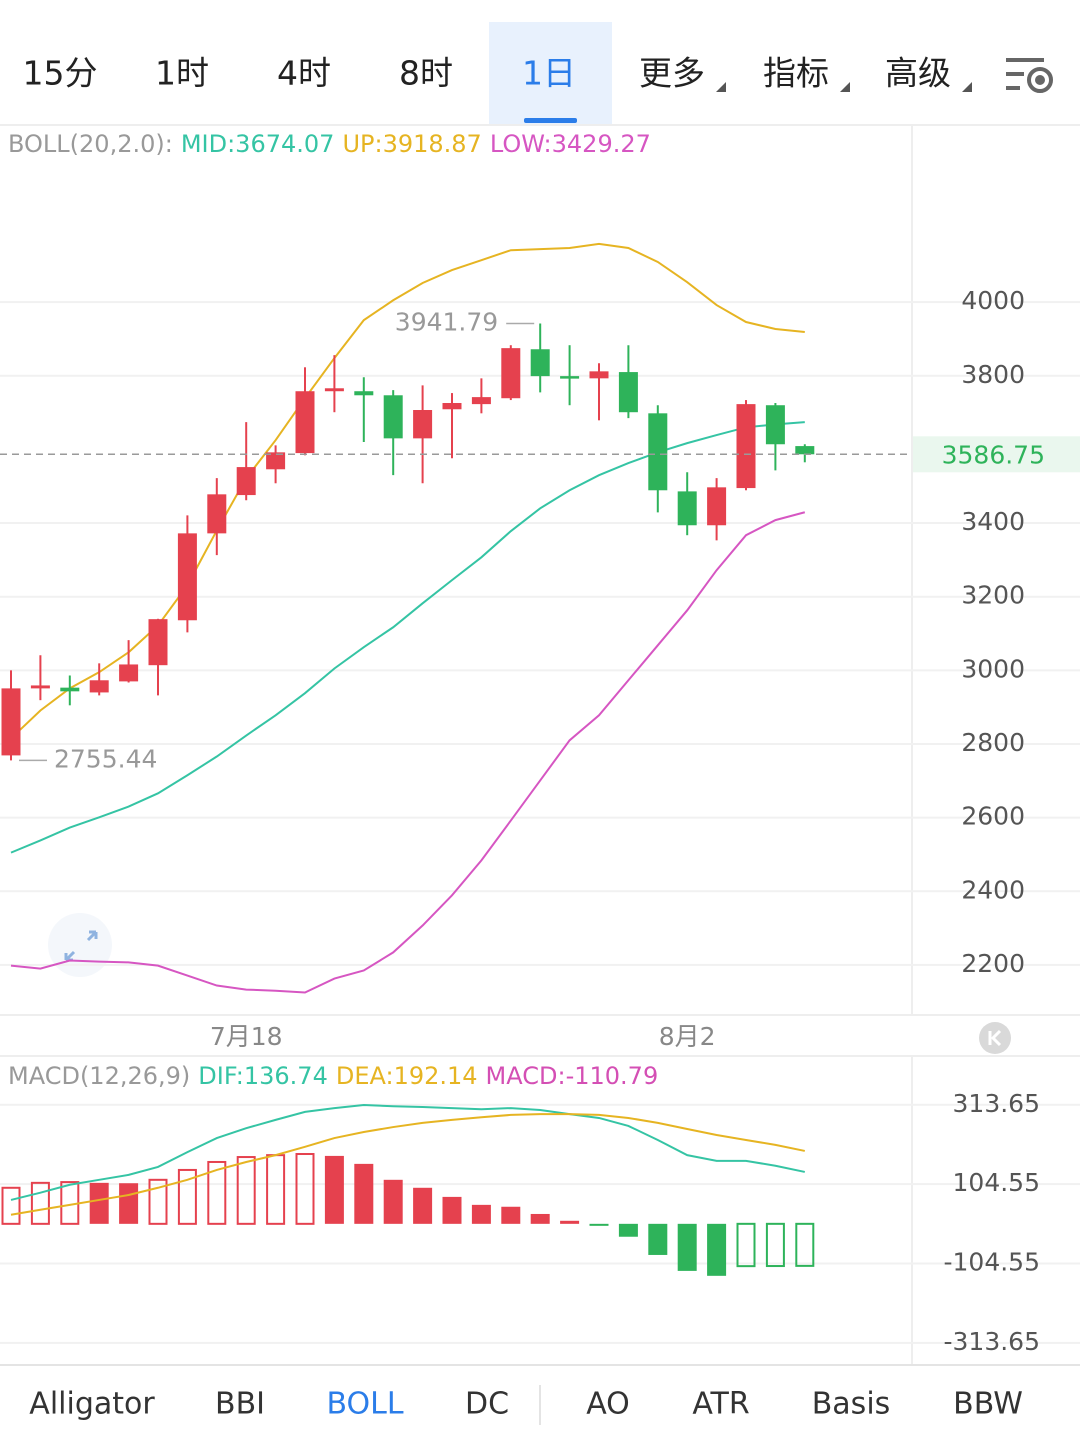 This screenshot has height=1440, width=1080. What do you see at coordinates (993, 889) in the screenshot?
I see `y-tick-label: 2400` at bounding box center [993, 889].